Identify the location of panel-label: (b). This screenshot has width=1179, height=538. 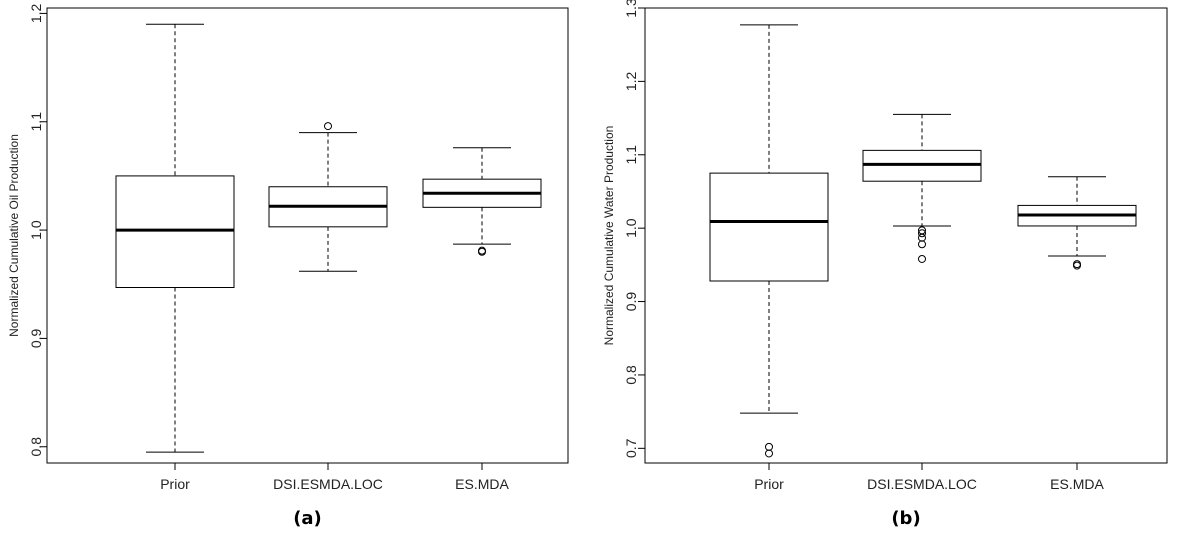
(905, 518).